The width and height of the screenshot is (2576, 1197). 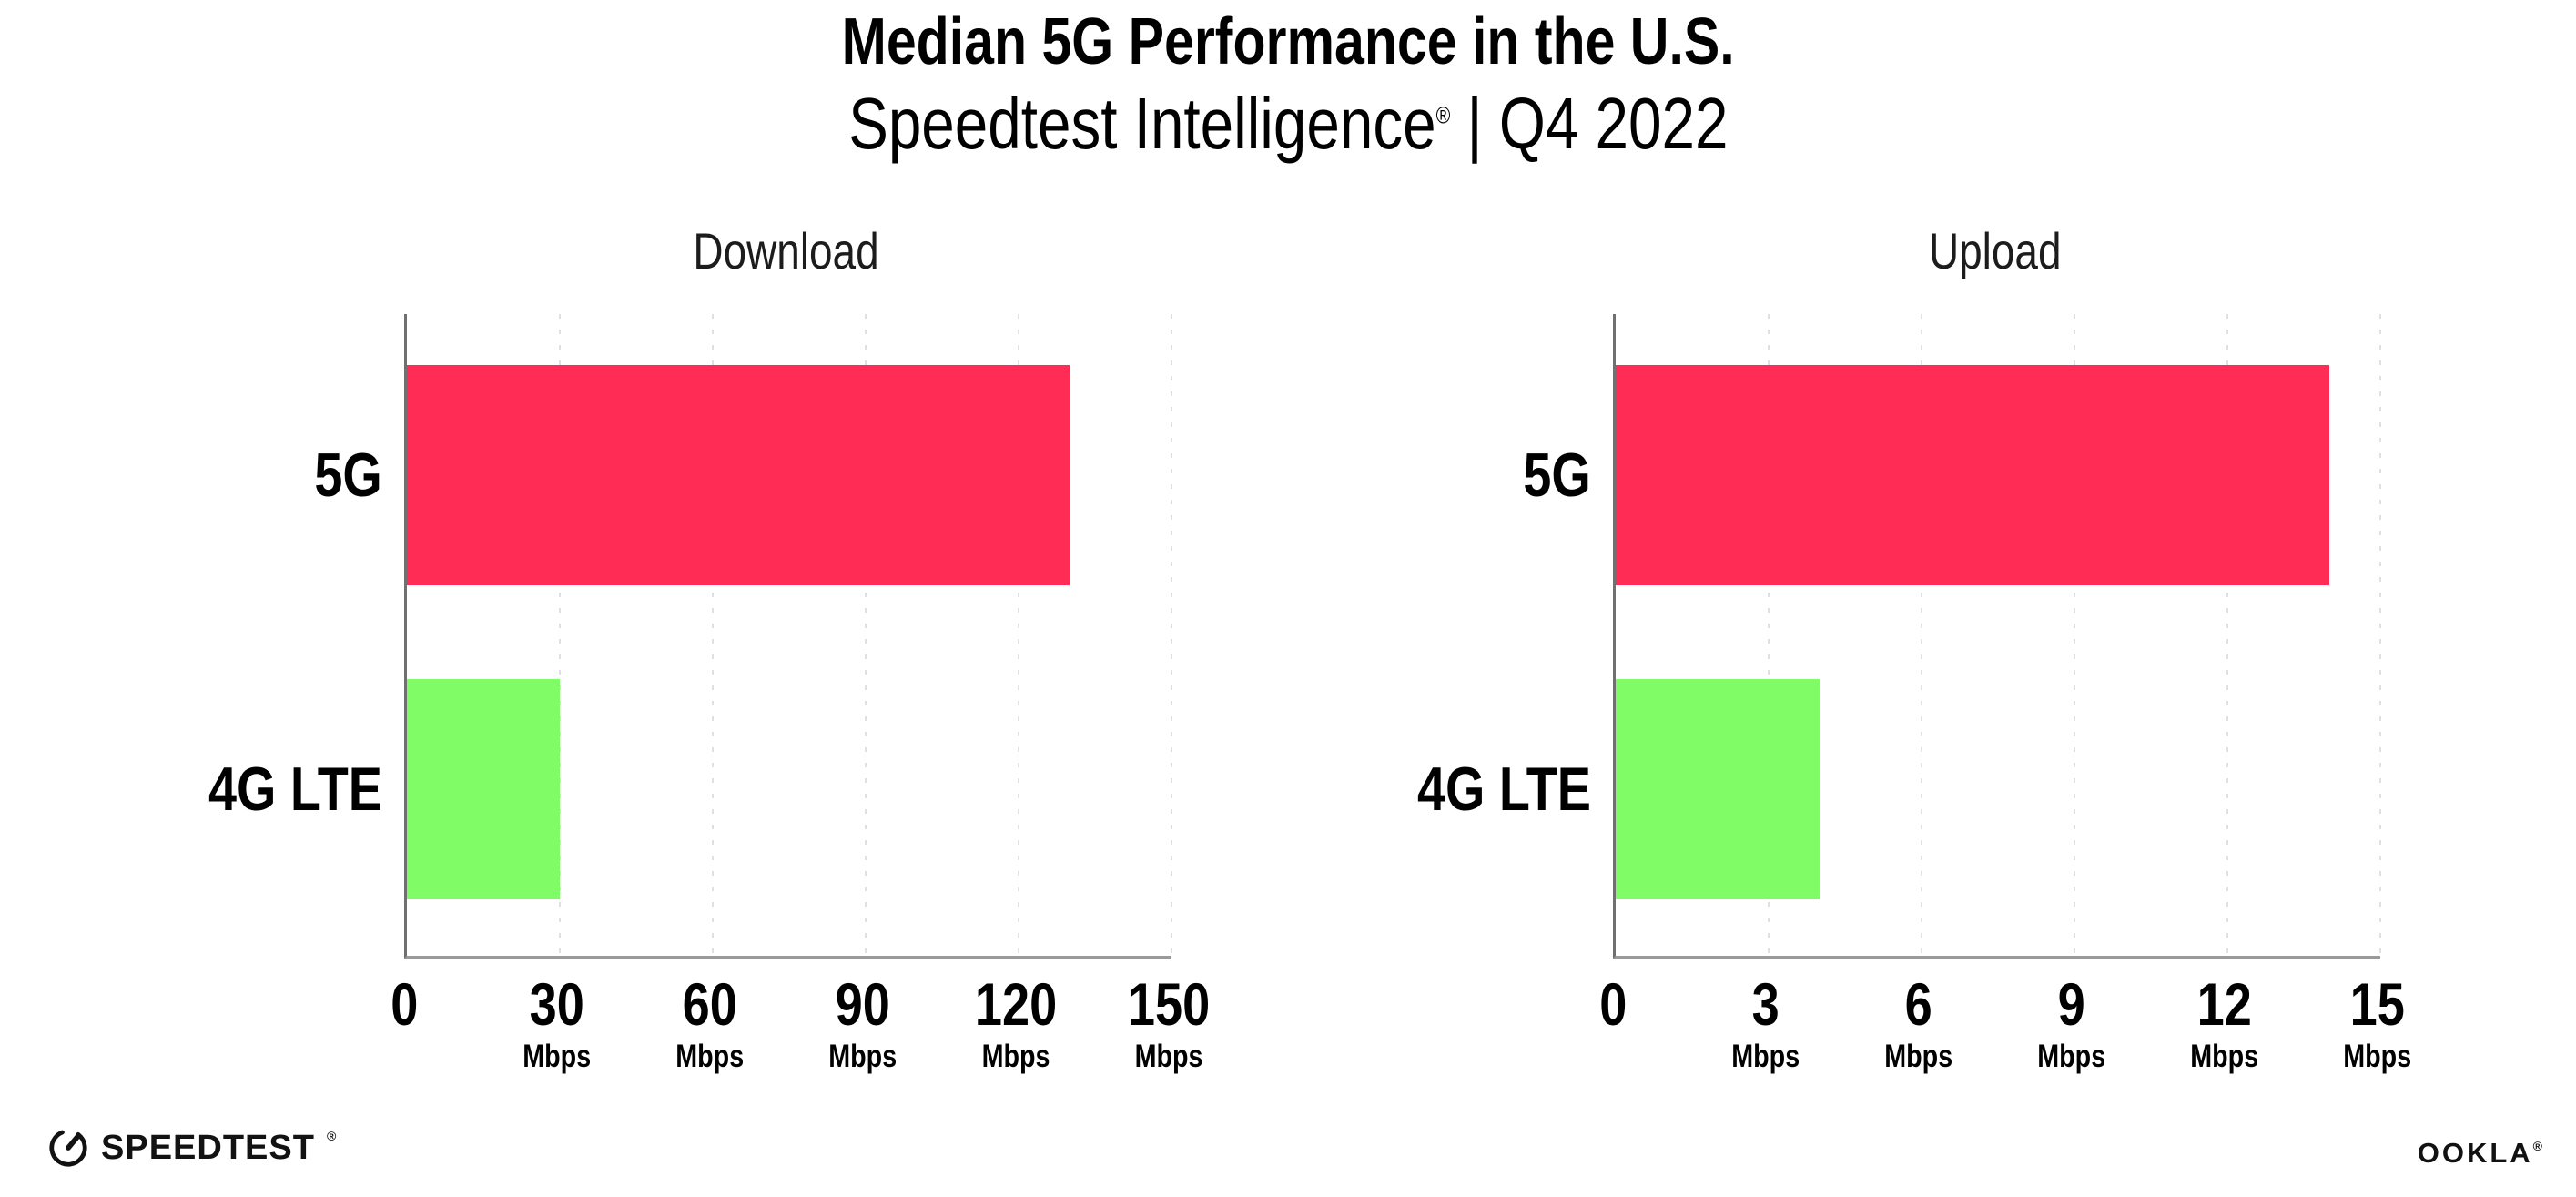 I want to click on x-tick-label: 60 Mbps, so click(x=710, y=1024).